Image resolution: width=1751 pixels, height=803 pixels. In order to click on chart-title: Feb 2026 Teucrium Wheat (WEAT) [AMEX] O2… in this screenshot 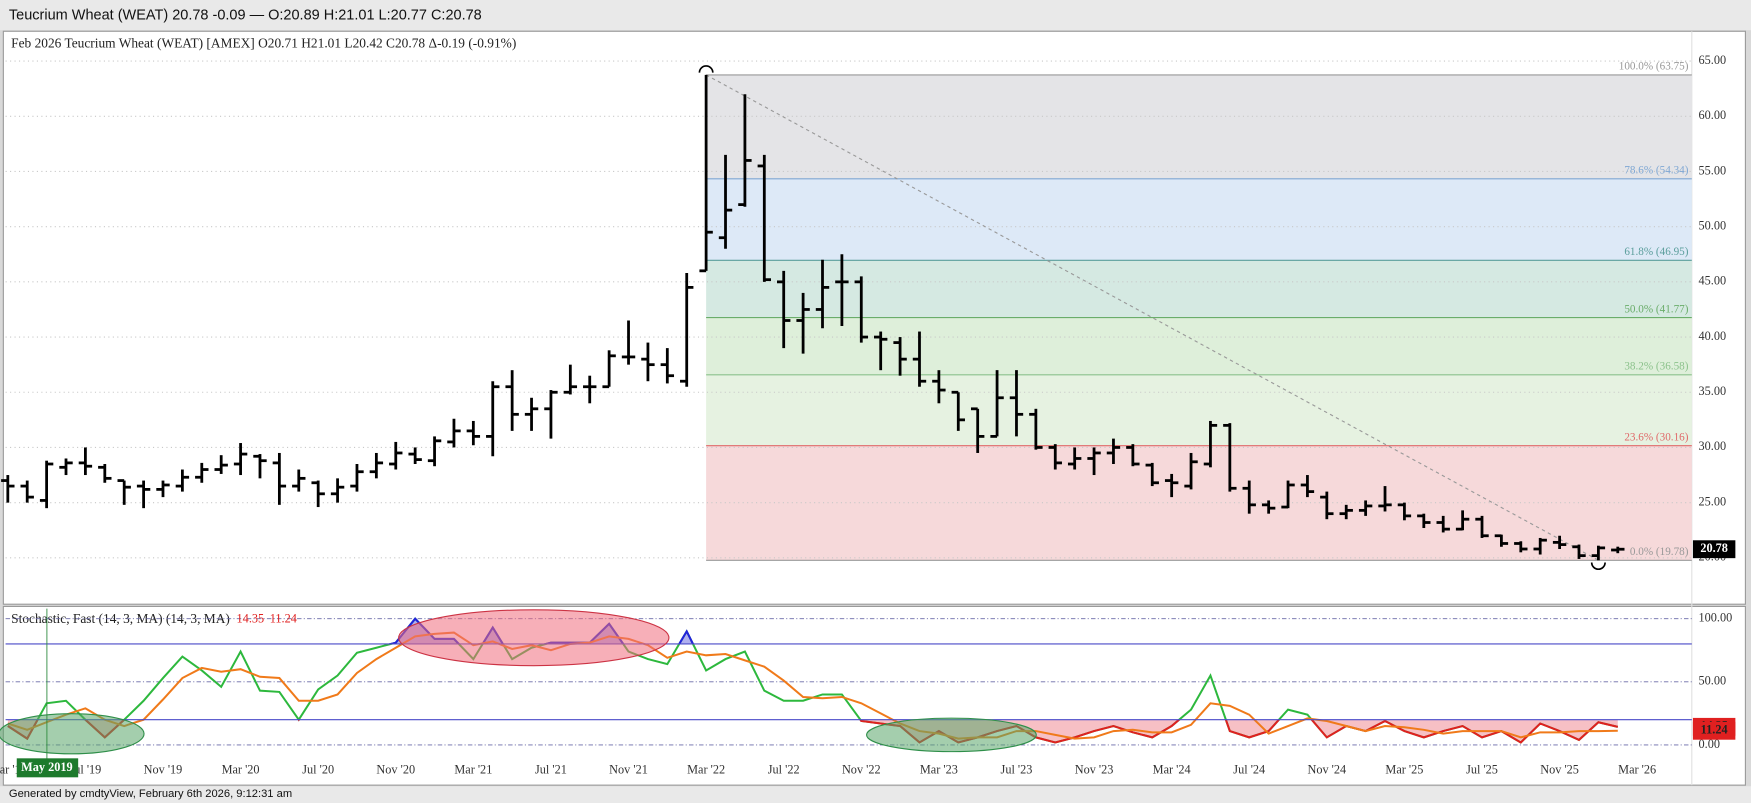, I will do `click(263, 43)`.